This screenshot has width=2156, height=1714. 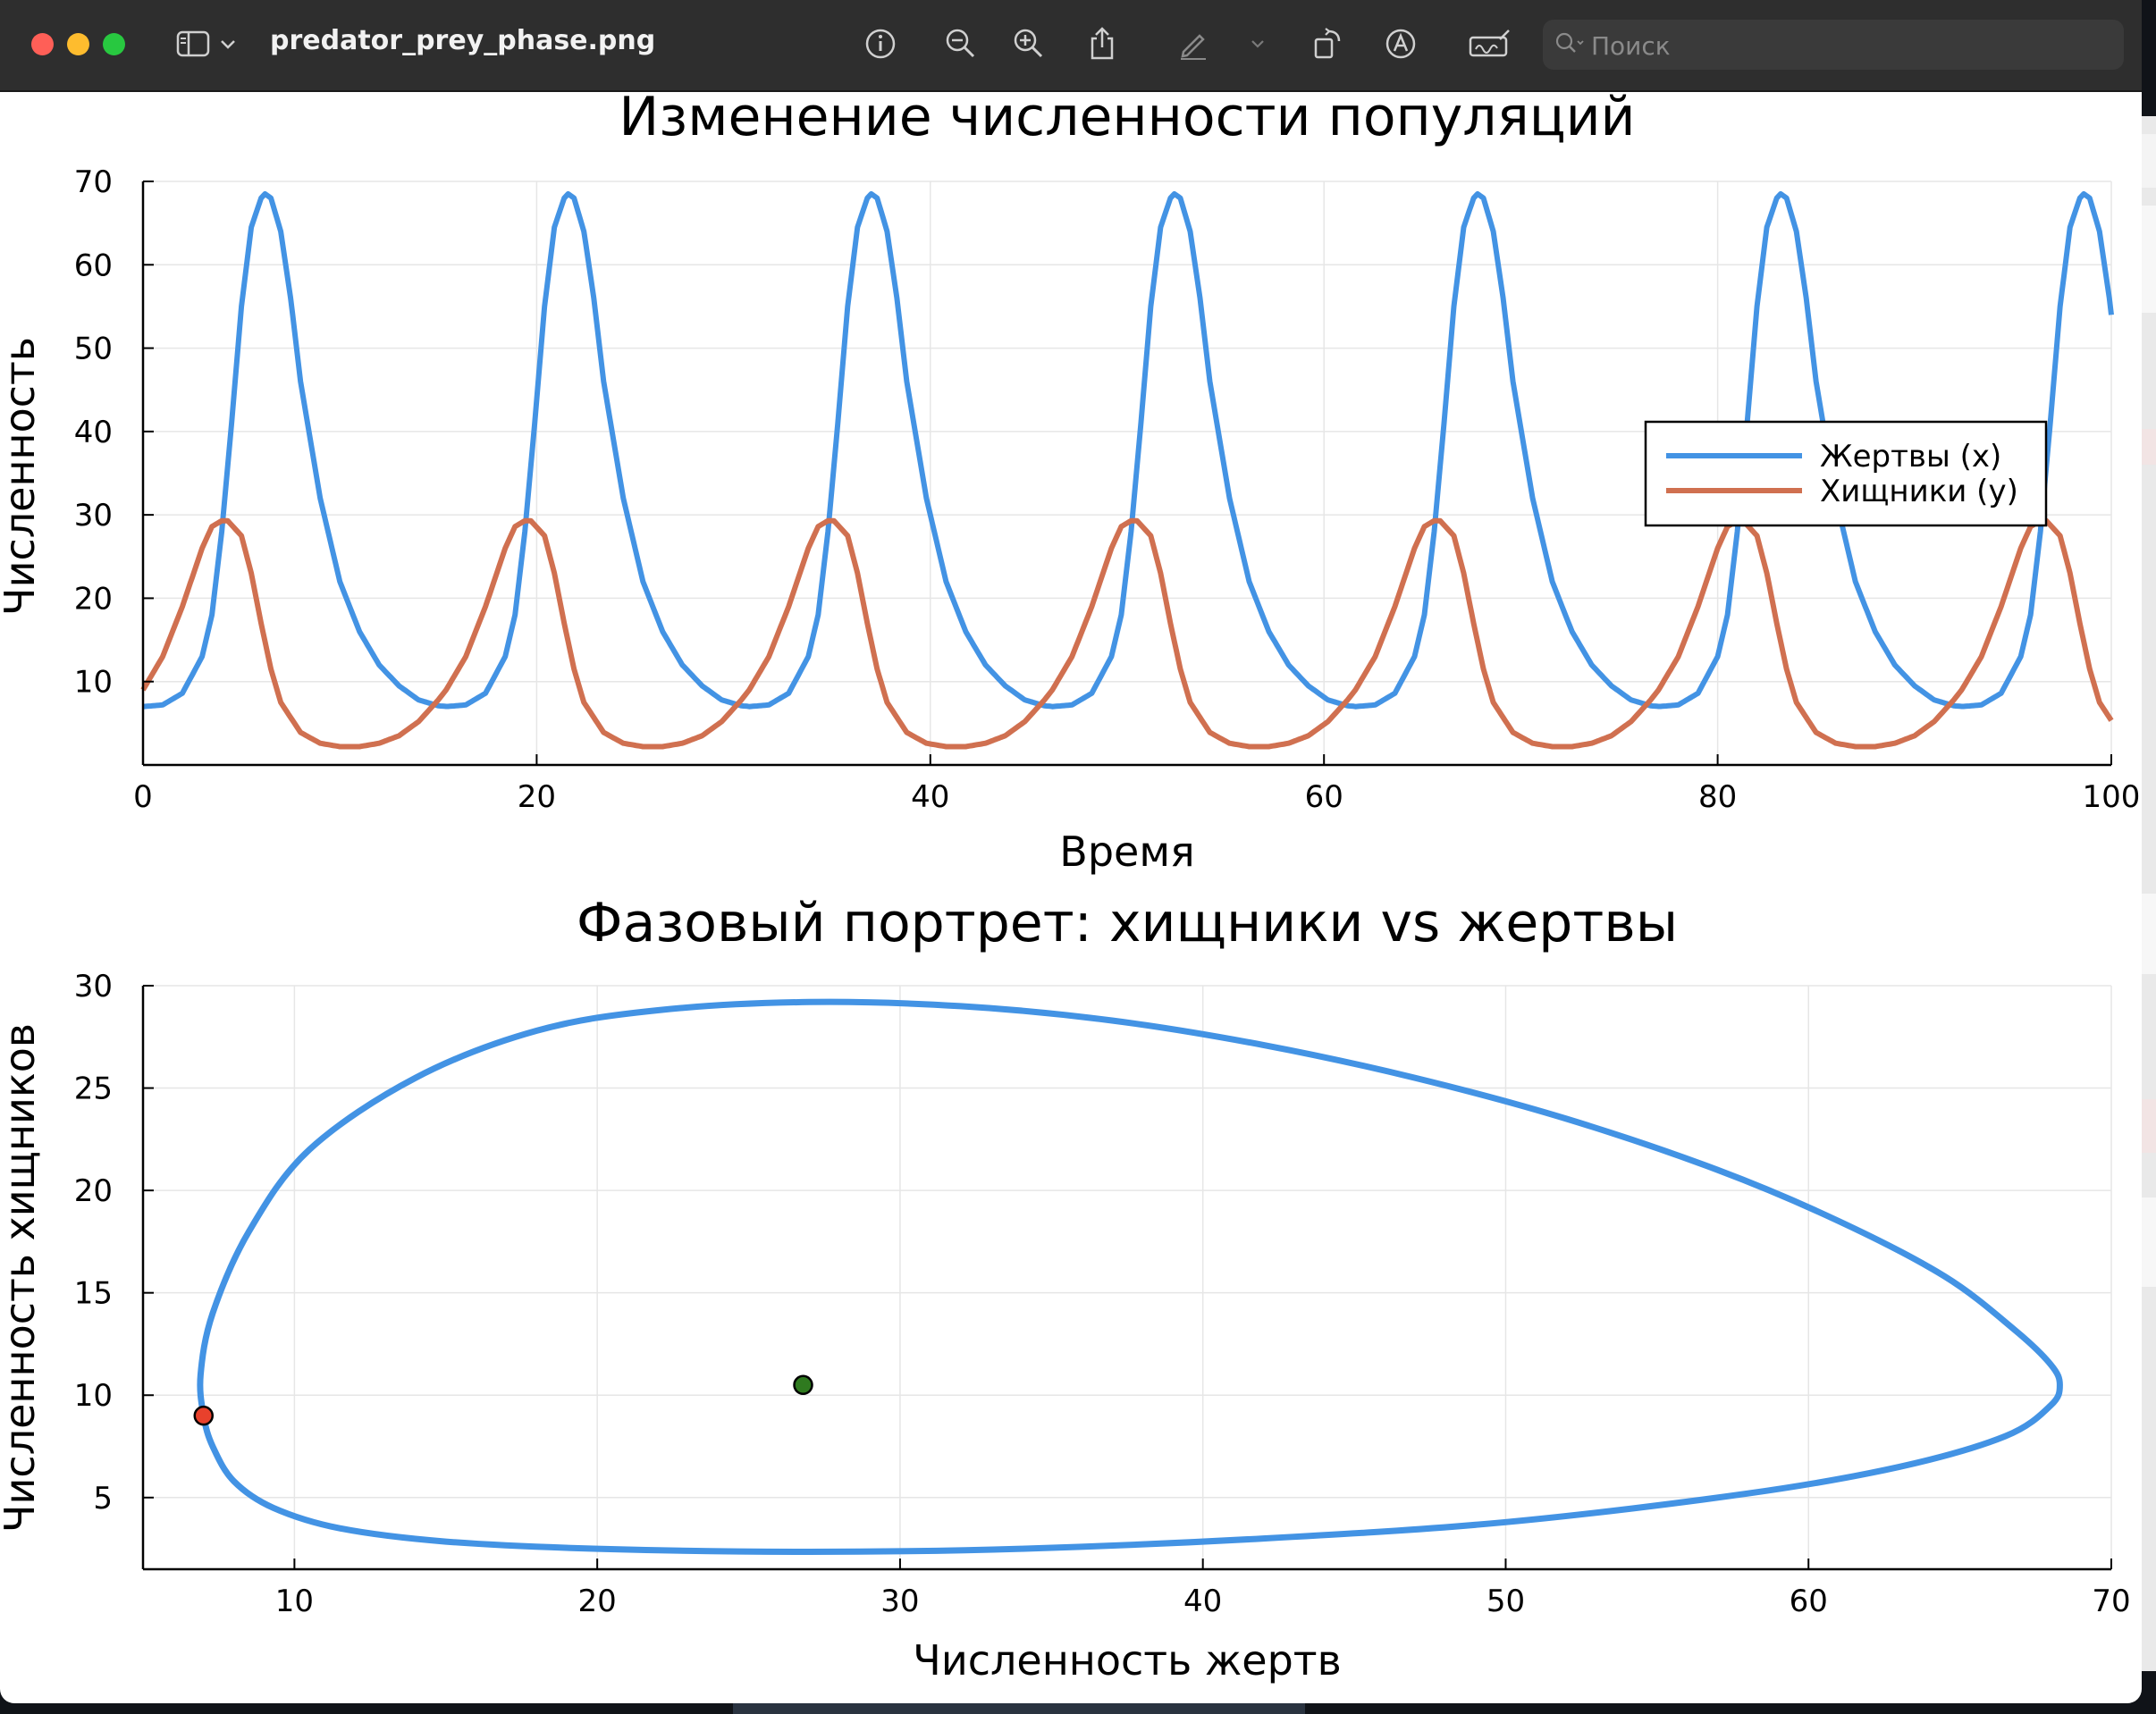 What do you see at coordinates (961, 44) in the screenshot?
I see `zoom-out-icon` at bounding box center [961, 44].